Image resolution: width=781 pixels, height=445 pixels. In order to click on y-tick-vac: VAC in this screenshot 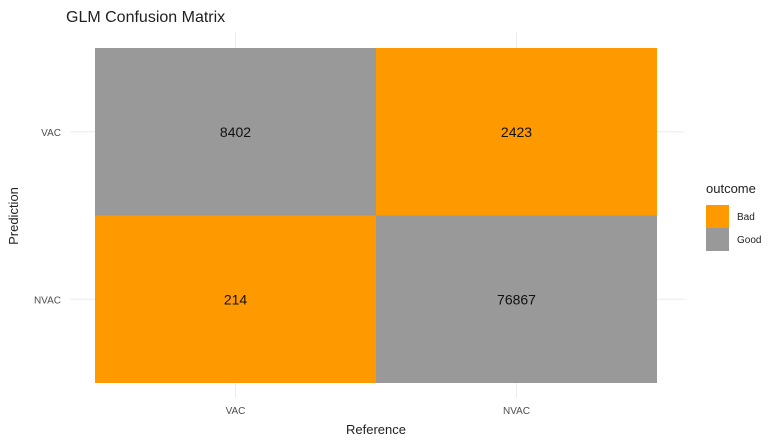, I will do `click(51, 133)`.